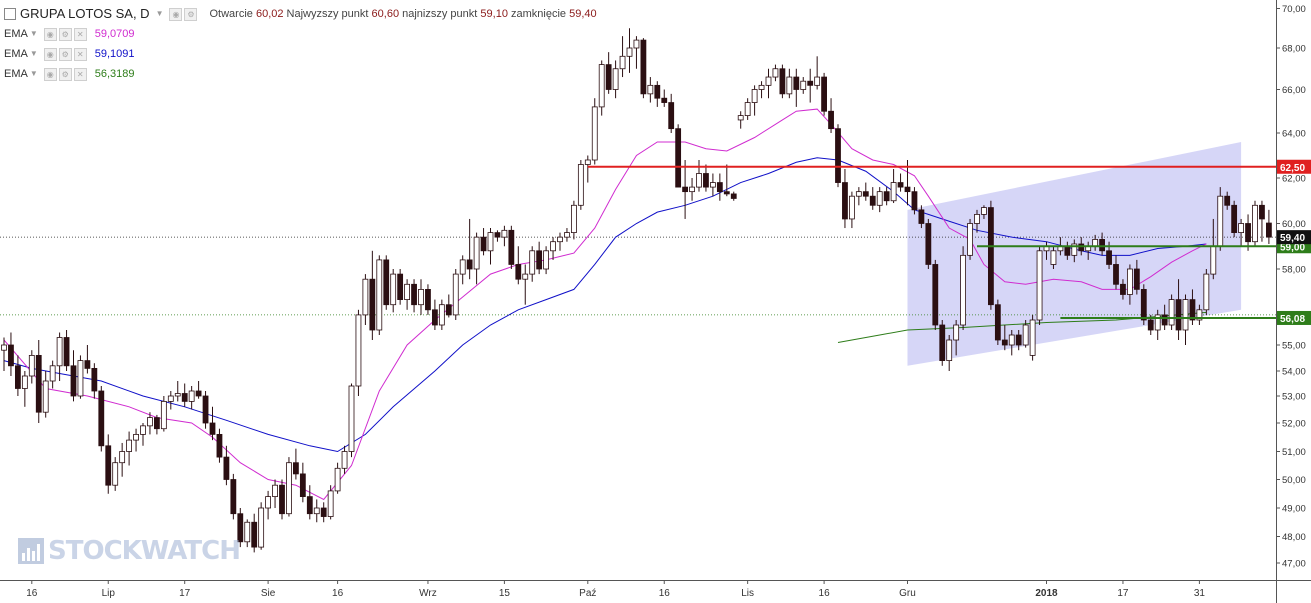 The image size is (1311, 603). Describe the element at coordinates (1294, 270) in the screenshot. I see `price-tick-label: 58,00` at that location.